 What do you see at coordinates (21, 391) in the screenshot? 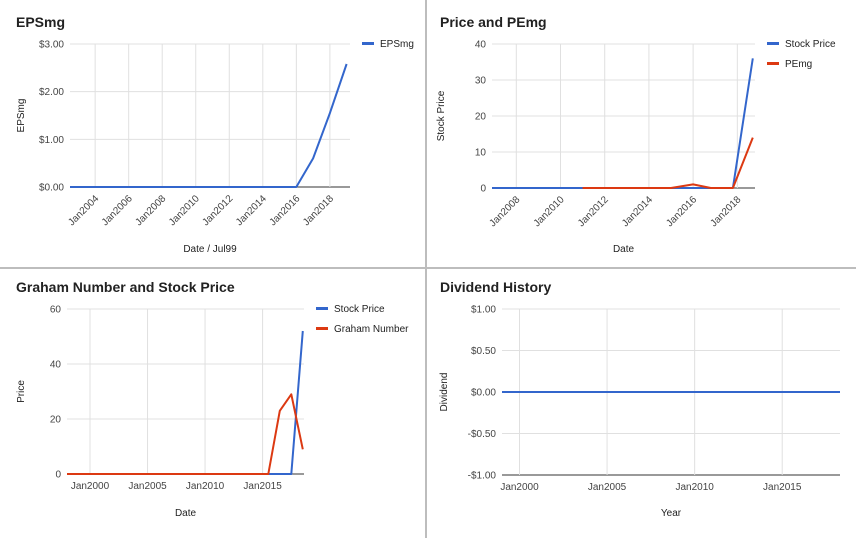
I see `y-axis-label: Price` at bounding box center [21, 391].